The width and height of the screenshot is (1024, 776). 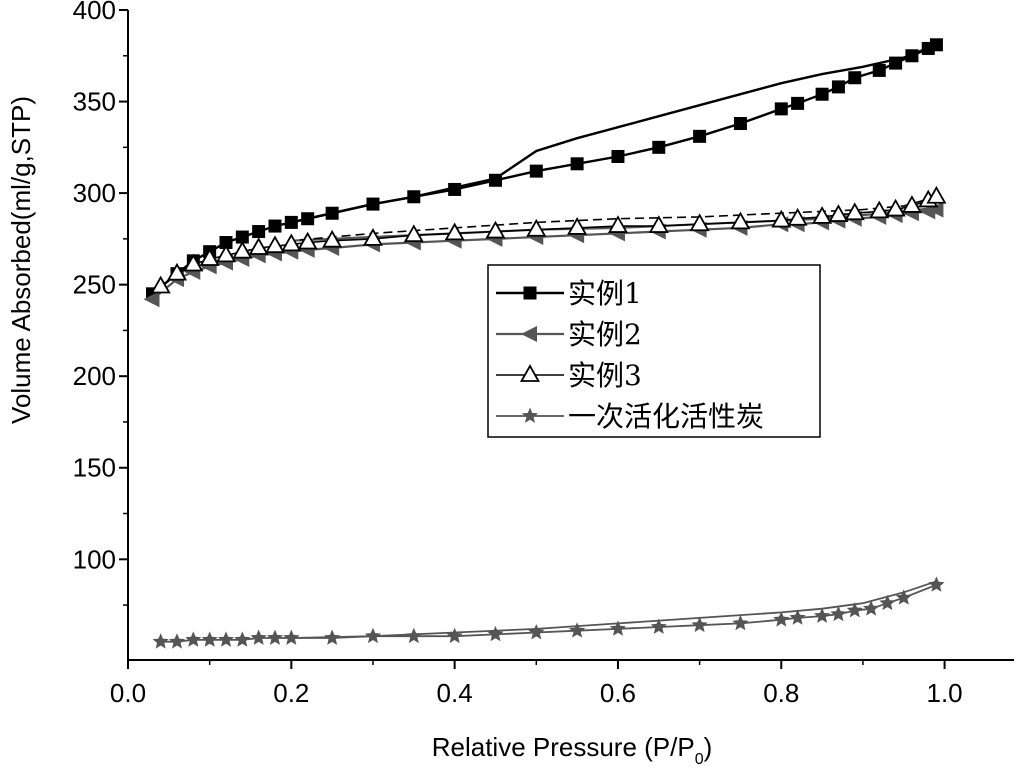 What do you see at coordinates (94, 285) in the screenshot?
I see `y-tick-label: 250` at bounding box center [94, 285].